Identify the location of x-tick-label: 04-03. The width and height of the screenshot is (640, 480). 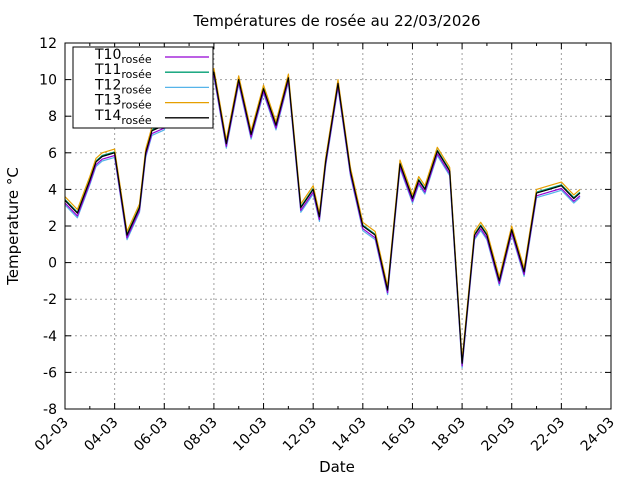
(101, 435).